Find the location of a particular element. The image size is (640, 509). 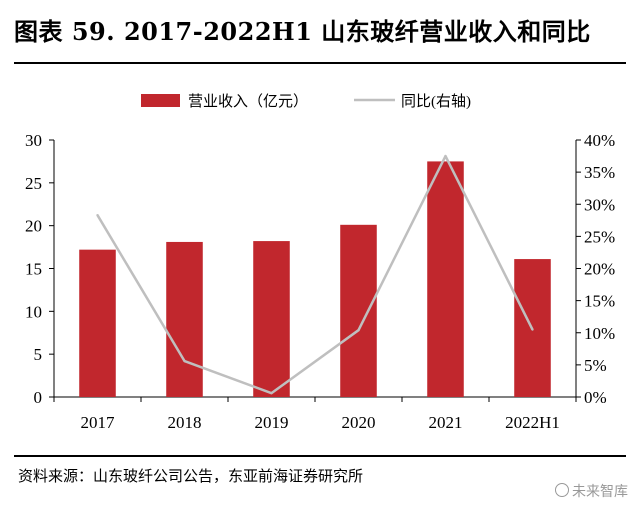

chart-legend: 营业收入（亿元） 同比(右轴) is located at coordinates (306, 101).